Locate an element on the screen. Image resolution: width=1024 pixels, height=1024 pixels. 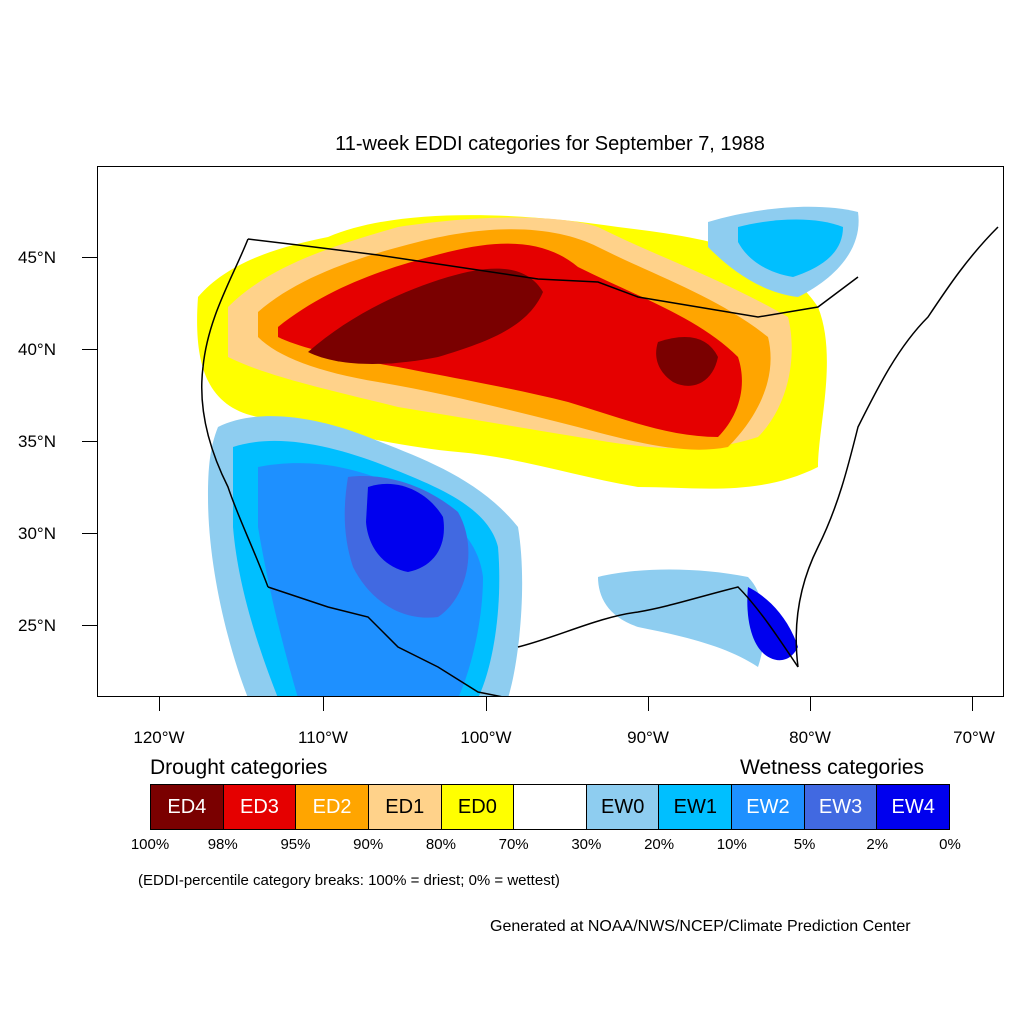
legend-colorbar: ED4 ED3 ED2 ED1 ED0 EW0 EW1 EW2 EW3 EW4 is located at coordinates (550, 807).